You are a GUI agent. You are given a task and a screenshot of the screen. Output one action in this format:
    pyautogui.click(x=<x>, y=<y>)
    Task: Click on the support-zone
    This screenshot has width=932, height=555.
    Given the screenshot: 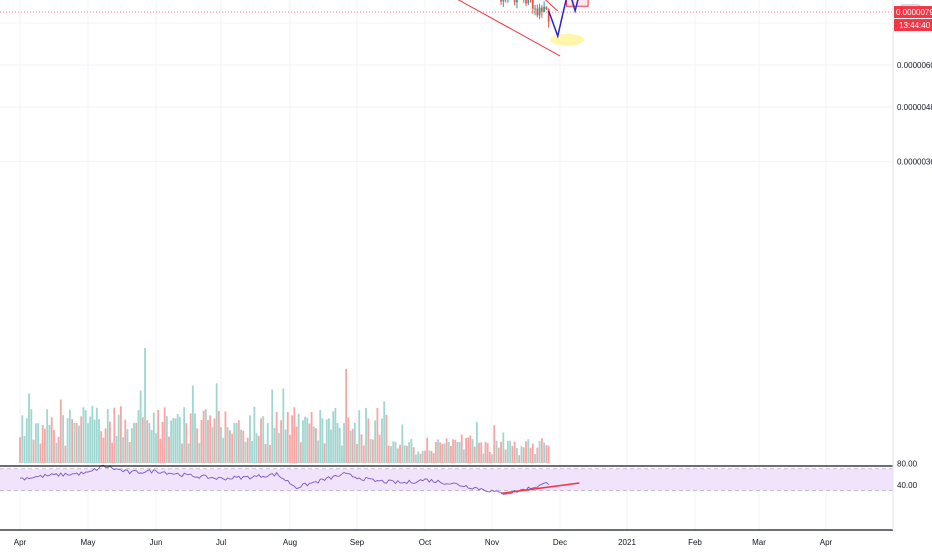 What is the action you would take?
    pyautogui.click(x=567, y=40)
    